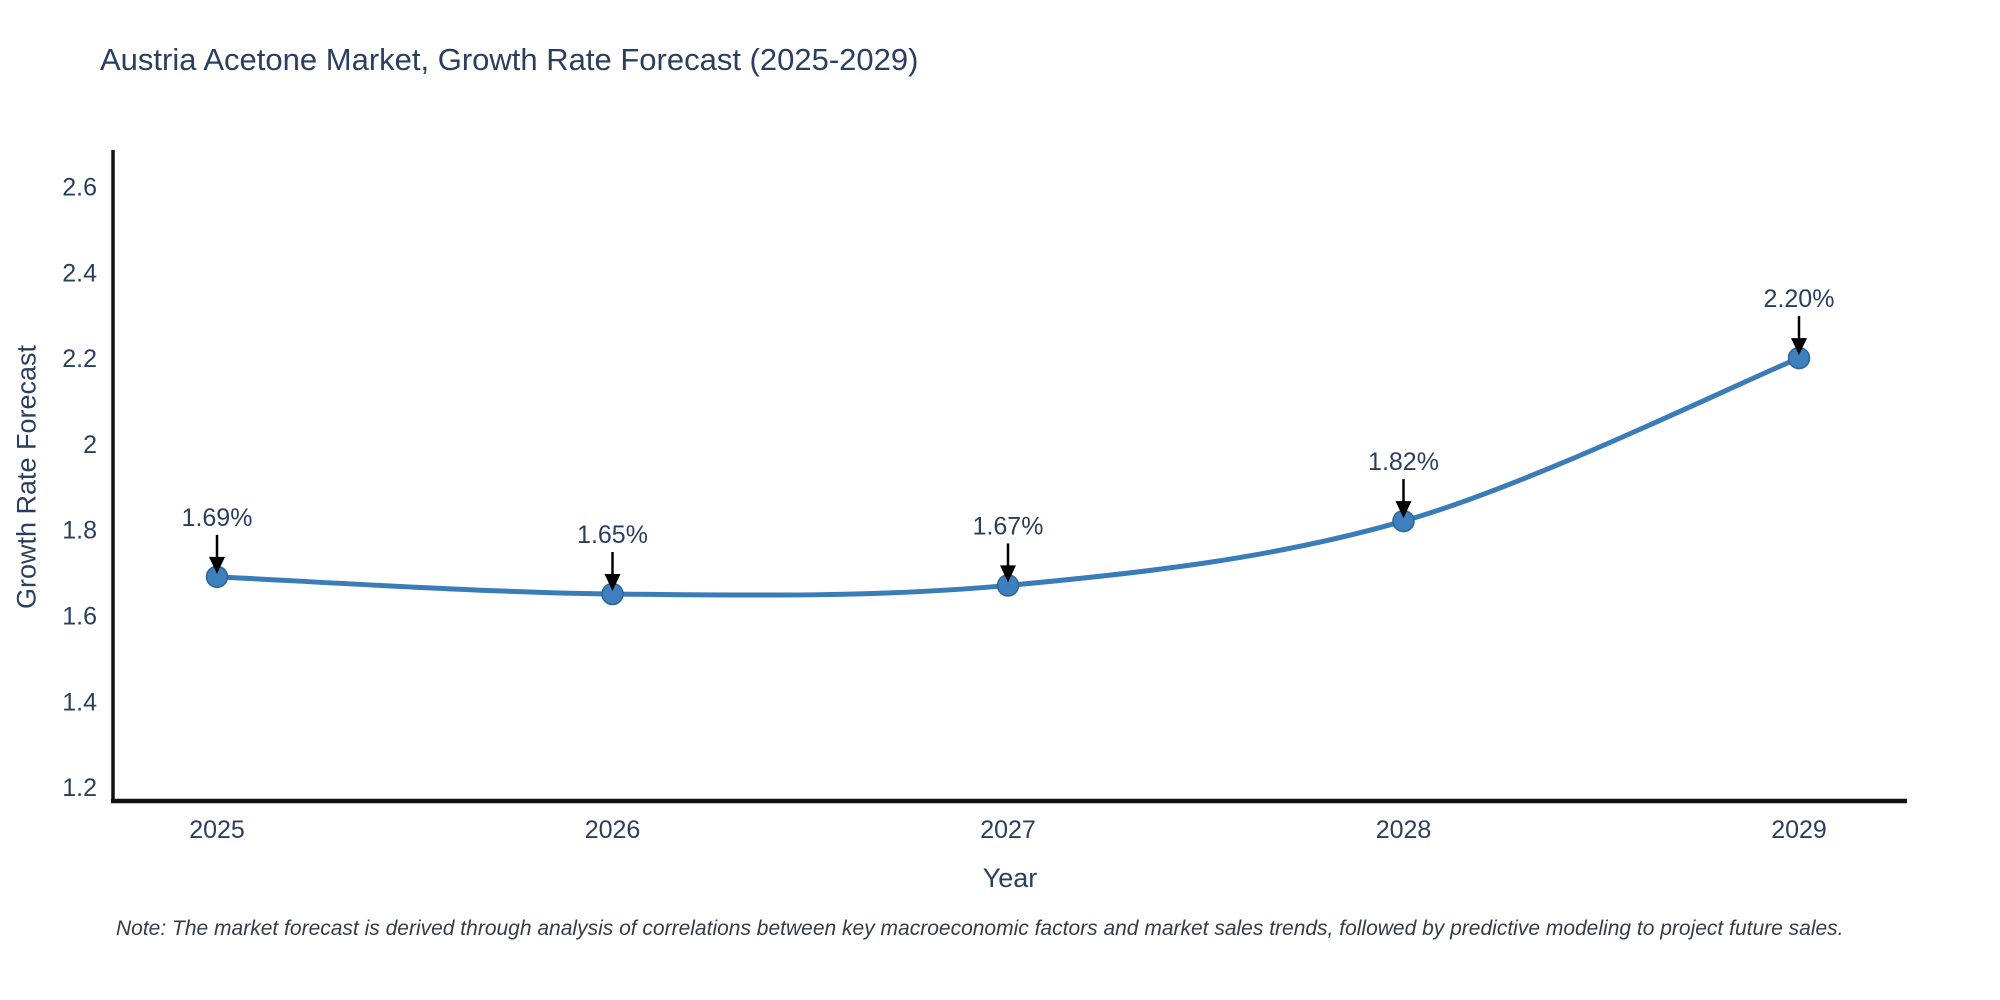 The image size is (2000, 1000). Describe the element at coordinates (1403, 462) in the screenshot. I see `data-point-label: 1.82%` at that location.